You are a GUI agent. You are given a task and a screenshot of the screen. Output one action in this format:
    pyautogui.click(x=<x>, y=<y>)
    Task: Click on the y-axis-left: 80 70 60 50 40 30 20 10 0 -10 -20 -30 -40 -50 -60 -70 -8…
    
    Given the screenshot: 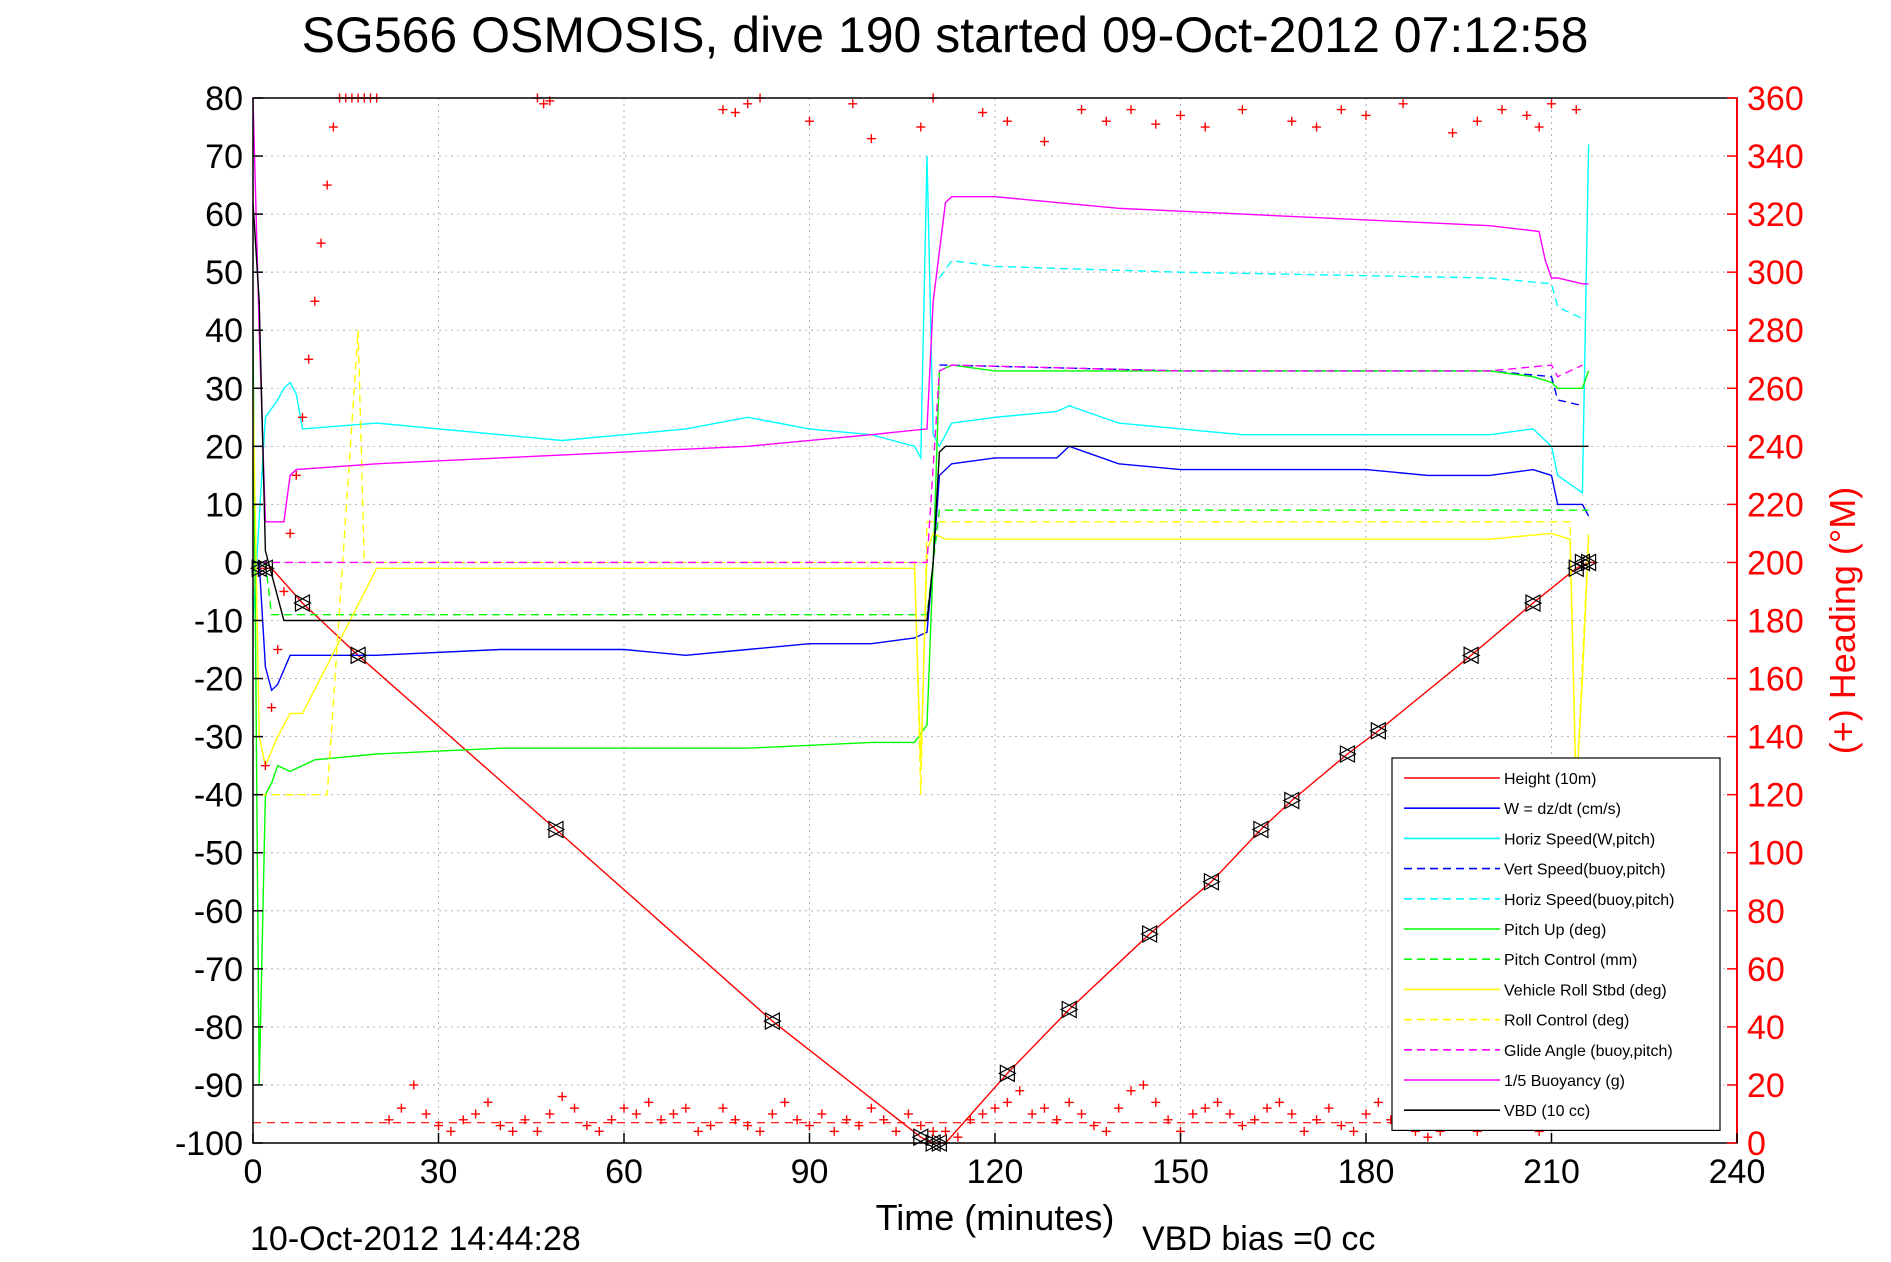 What is the action you would take?
    pyautogui.click(x=219, y=621)
    